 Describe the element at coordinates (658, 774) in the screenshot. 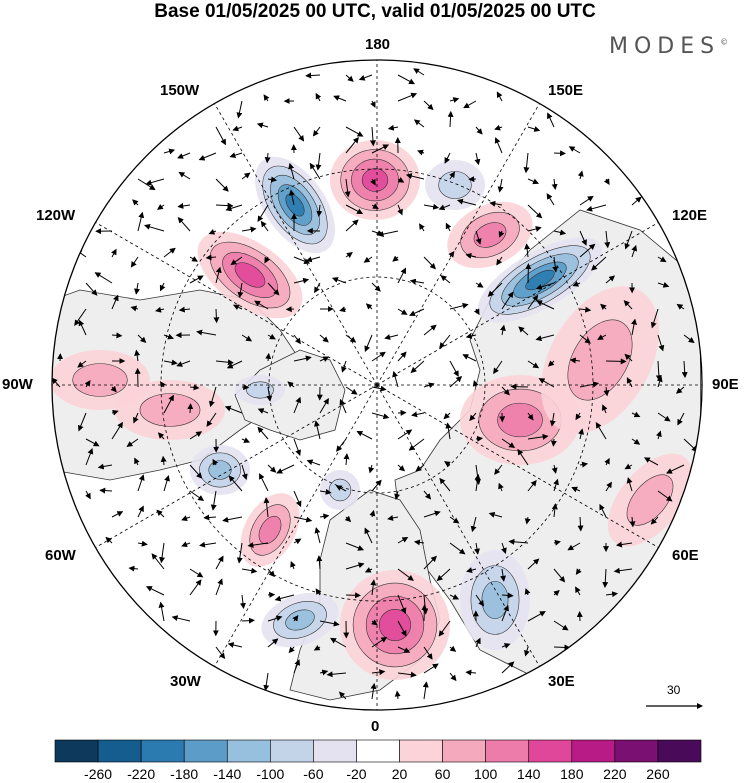

I see `colorbar-tick-label: 260` at that location.